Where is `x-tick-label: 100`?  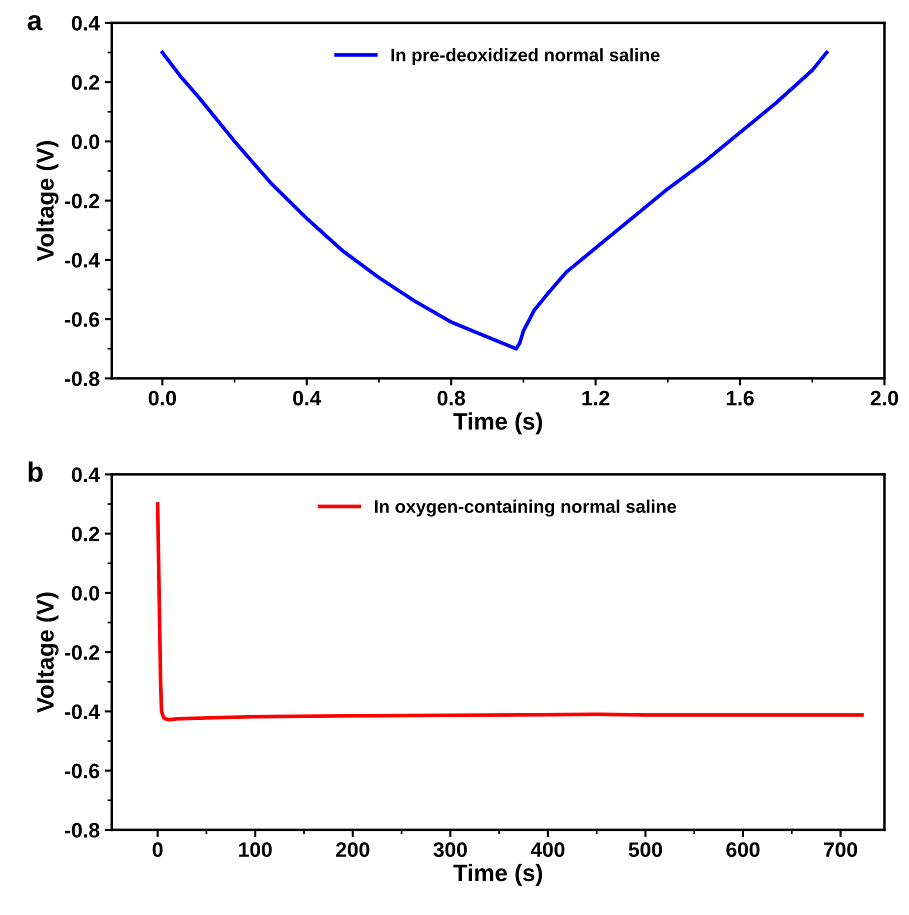 x-tick-label: 100 is located at coordinates (255, 850).